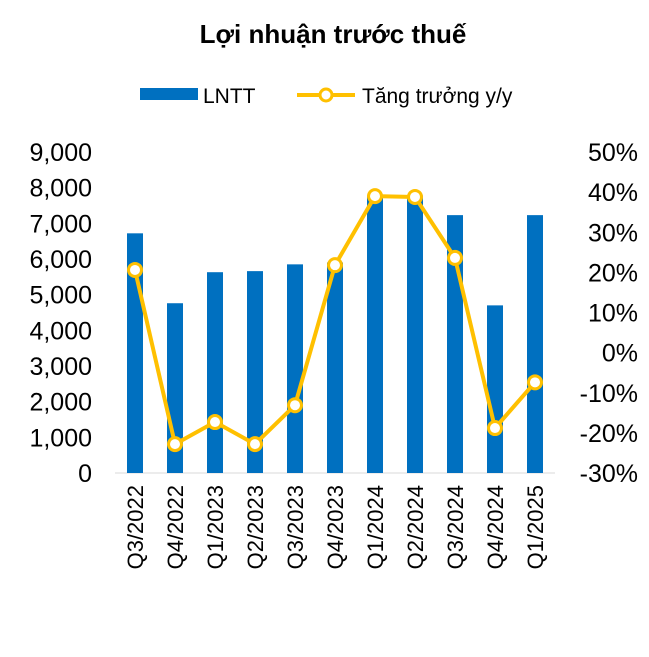 The height and width of the screenshot is (657, 649). I want to click on left-tick-label: 0, so click(85, 474).